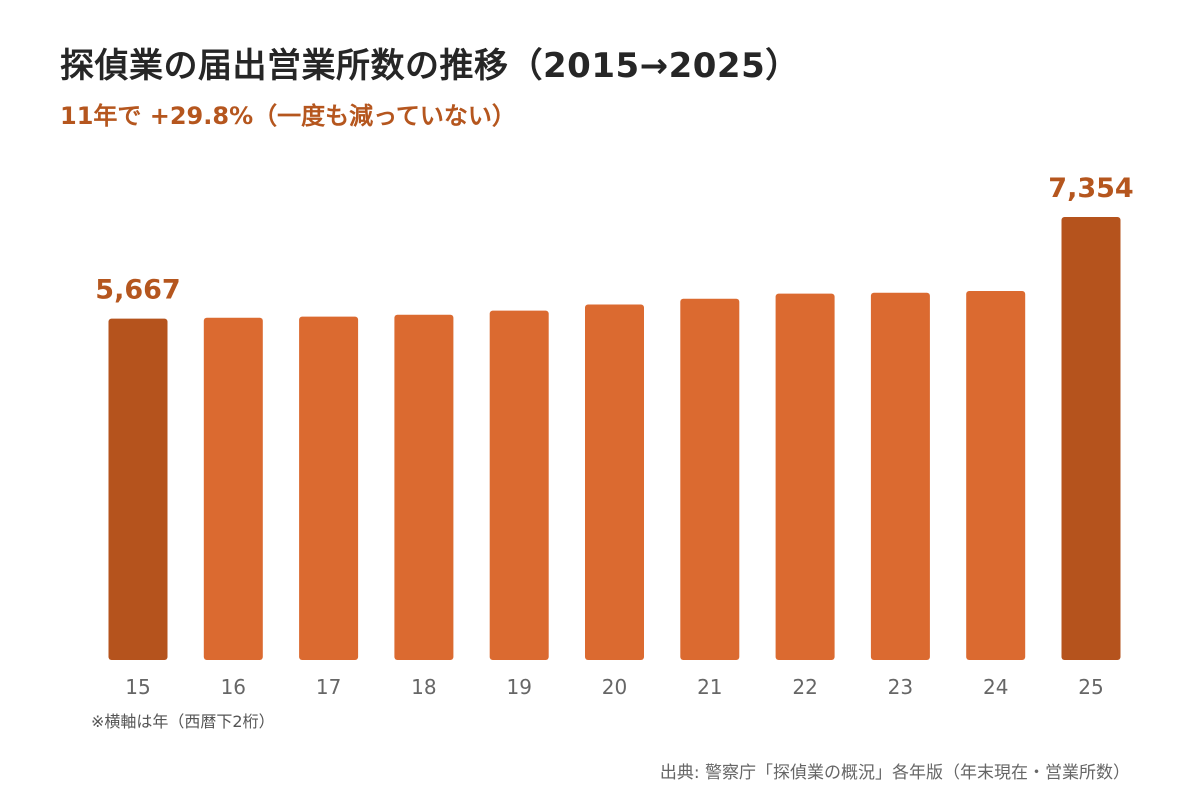  Describe the element at coordinates (894, 773) in the screenshot. I see `source-note: 出典: 警察庁「探偵業の概況」各年版（年末現在・営業所数）` at that location.